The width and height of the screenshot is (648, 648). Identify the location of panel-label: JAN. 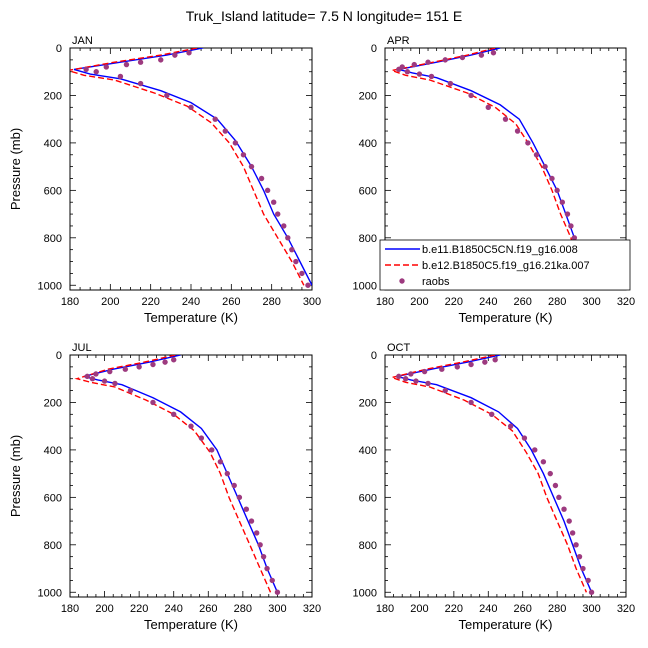
(82, 41).